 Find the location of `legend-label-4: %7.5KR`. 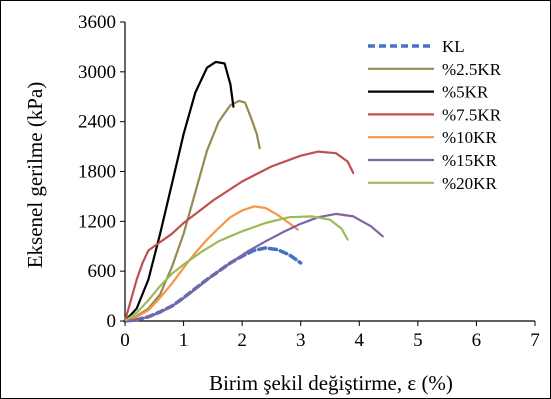

legend-label-4: %7.5KR is located at coordinates (472, 114).